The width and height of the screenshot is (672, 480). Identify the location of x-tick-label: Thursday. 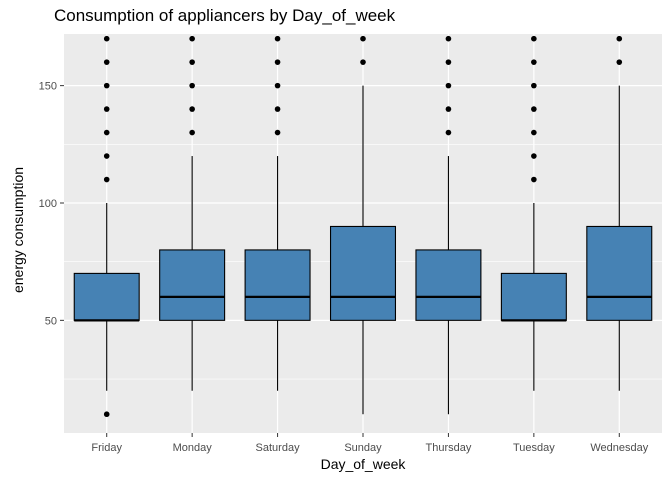
(448, 448).